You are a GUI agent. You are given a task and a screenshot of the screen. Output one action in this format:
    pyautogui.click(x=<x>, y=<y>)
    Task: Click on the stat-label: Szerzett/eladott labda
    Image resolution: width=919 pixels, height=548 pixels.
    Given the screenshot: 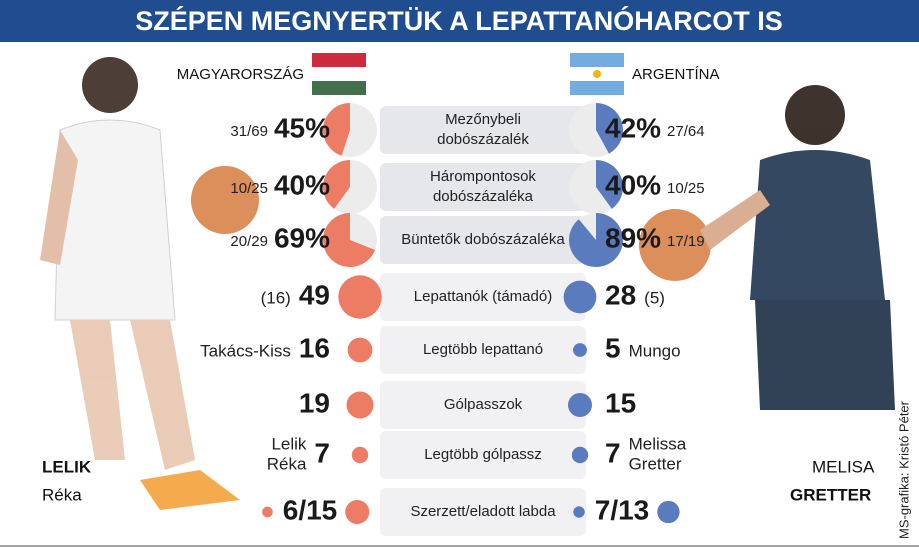 What is the action you would take?
    pyautogui.click(x=483, y=511)
    